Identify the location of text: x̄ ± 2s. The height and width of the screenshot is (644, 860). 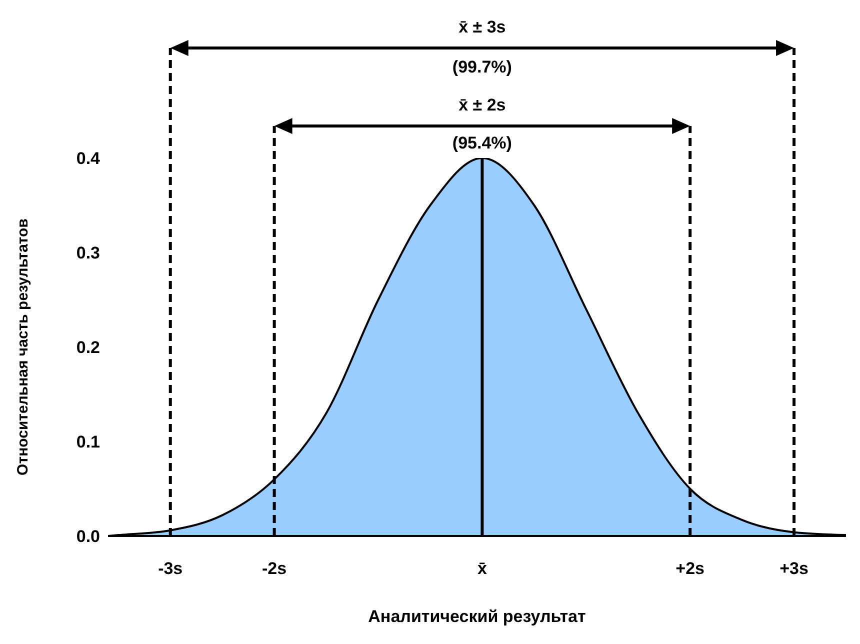
(482, 104).